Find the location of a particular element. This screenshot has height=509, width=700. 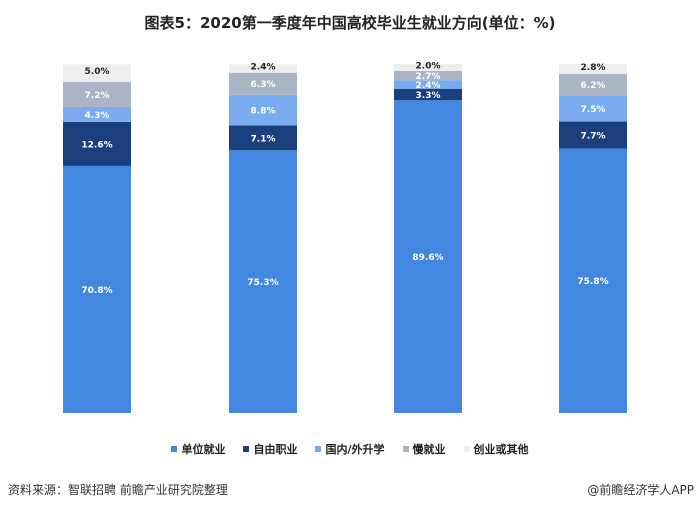

data-label: 12.6% is located at coordinates (96, 145).